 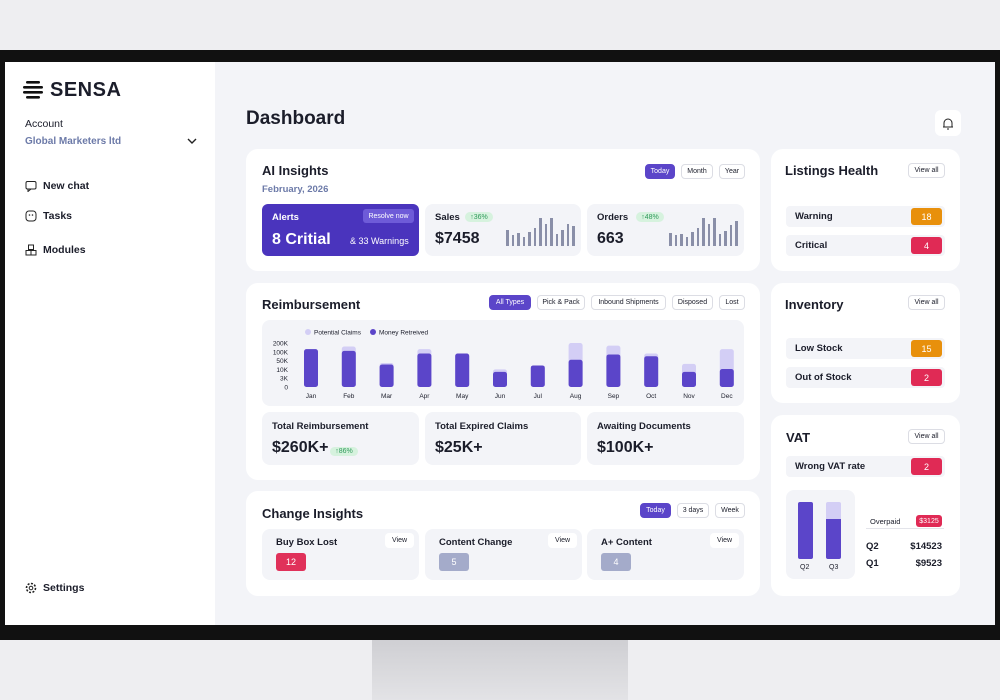 I want to click on x-tick-label: Dec, so click(x=727, y=396).